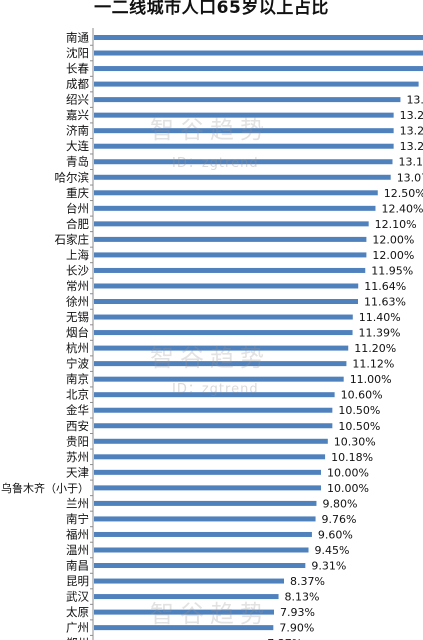  What do you see at coordinates (77, 333) in the screenshot?
I see `category-label: 烟台` at bounding box center [77, 333].